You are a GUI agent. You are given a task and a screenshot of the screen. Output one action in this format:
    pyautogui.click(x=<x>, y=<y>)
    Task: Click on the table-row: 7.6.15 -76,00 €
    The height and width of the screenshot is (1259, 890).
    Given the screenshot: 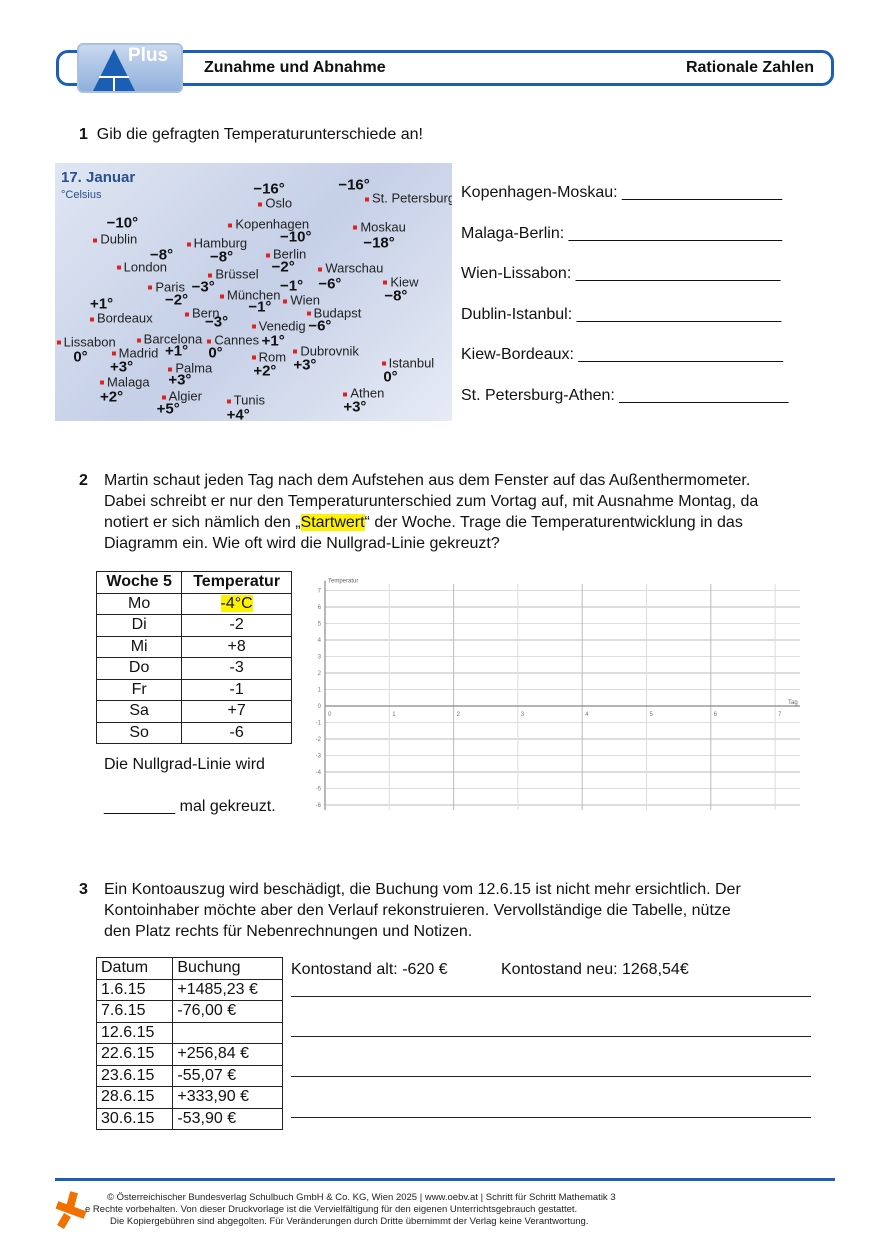 What is the action you would take?
    pyautogui.click(x=189, y=1011)
    